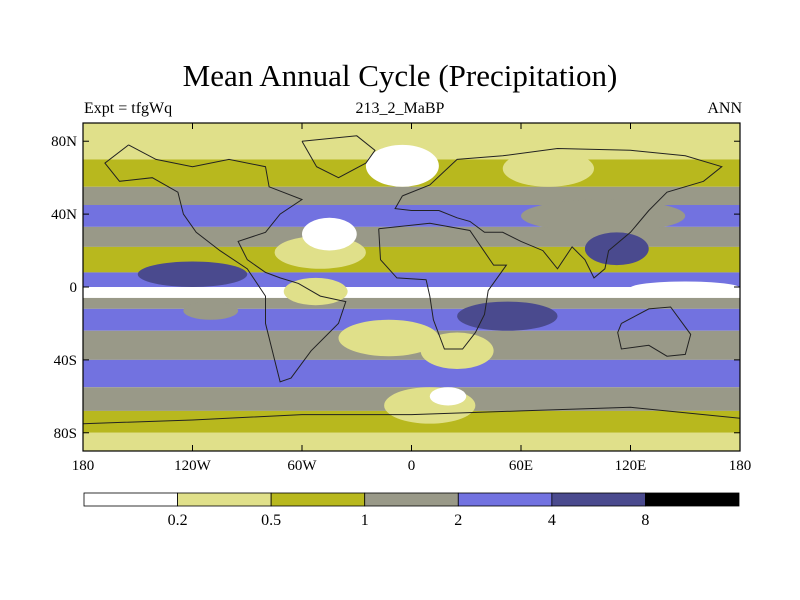  What do you see at coordinates (128, 108) in the screenshot?
I see `experiment-label: Expt = tfgWq` at bounding box center [128, 108].